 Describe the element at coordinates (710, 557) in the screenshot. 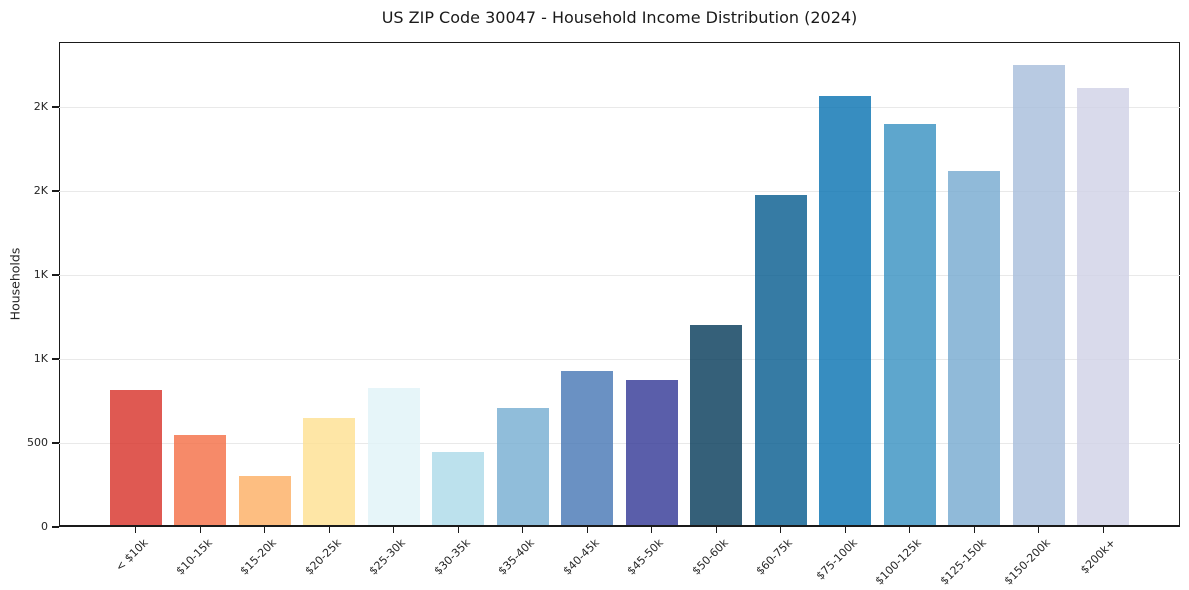

I see `x-tick-label: $50-60k` at that location.